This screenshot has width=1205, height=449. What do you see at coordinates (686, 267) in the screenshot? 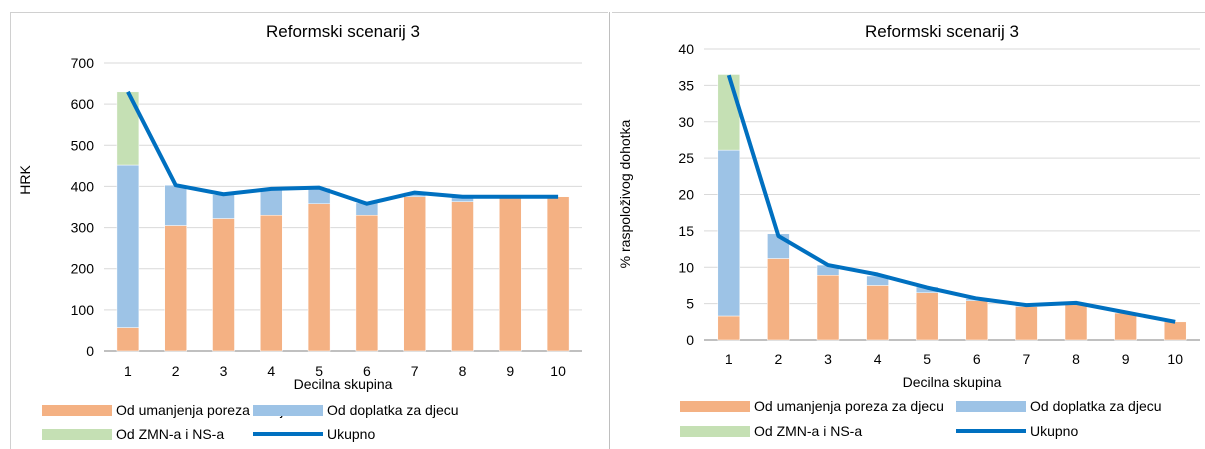
I see `y-tick-label: 10` at bounding box center [686, 267].